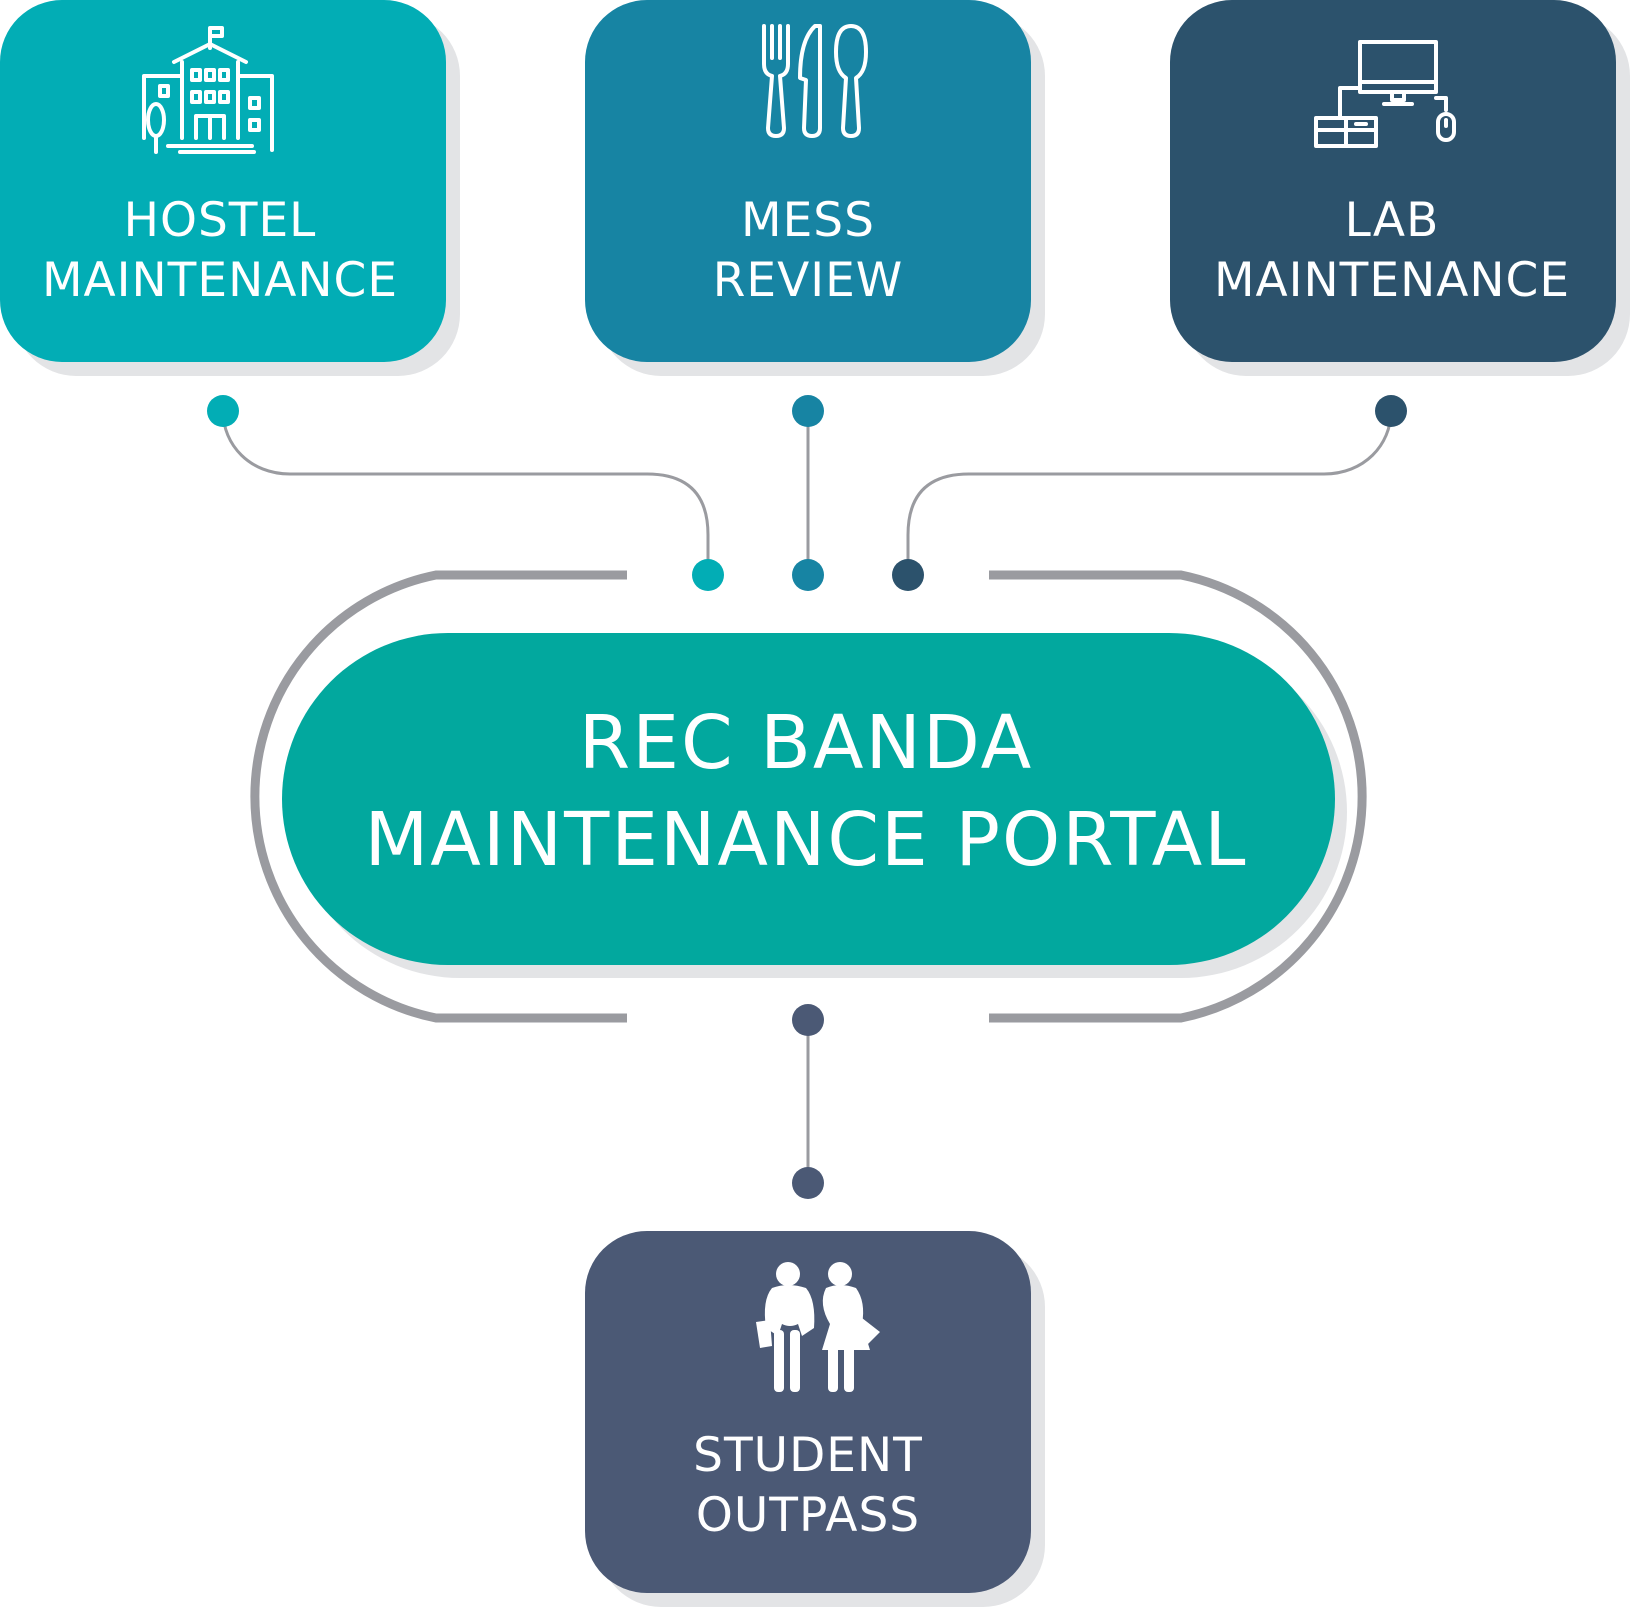 This screenshot has width=1630, height=1608. What do you see at coordinates (1149, 492) in the screenshot?
I see `lab-connector-line` at bounding box center [1149, 492].